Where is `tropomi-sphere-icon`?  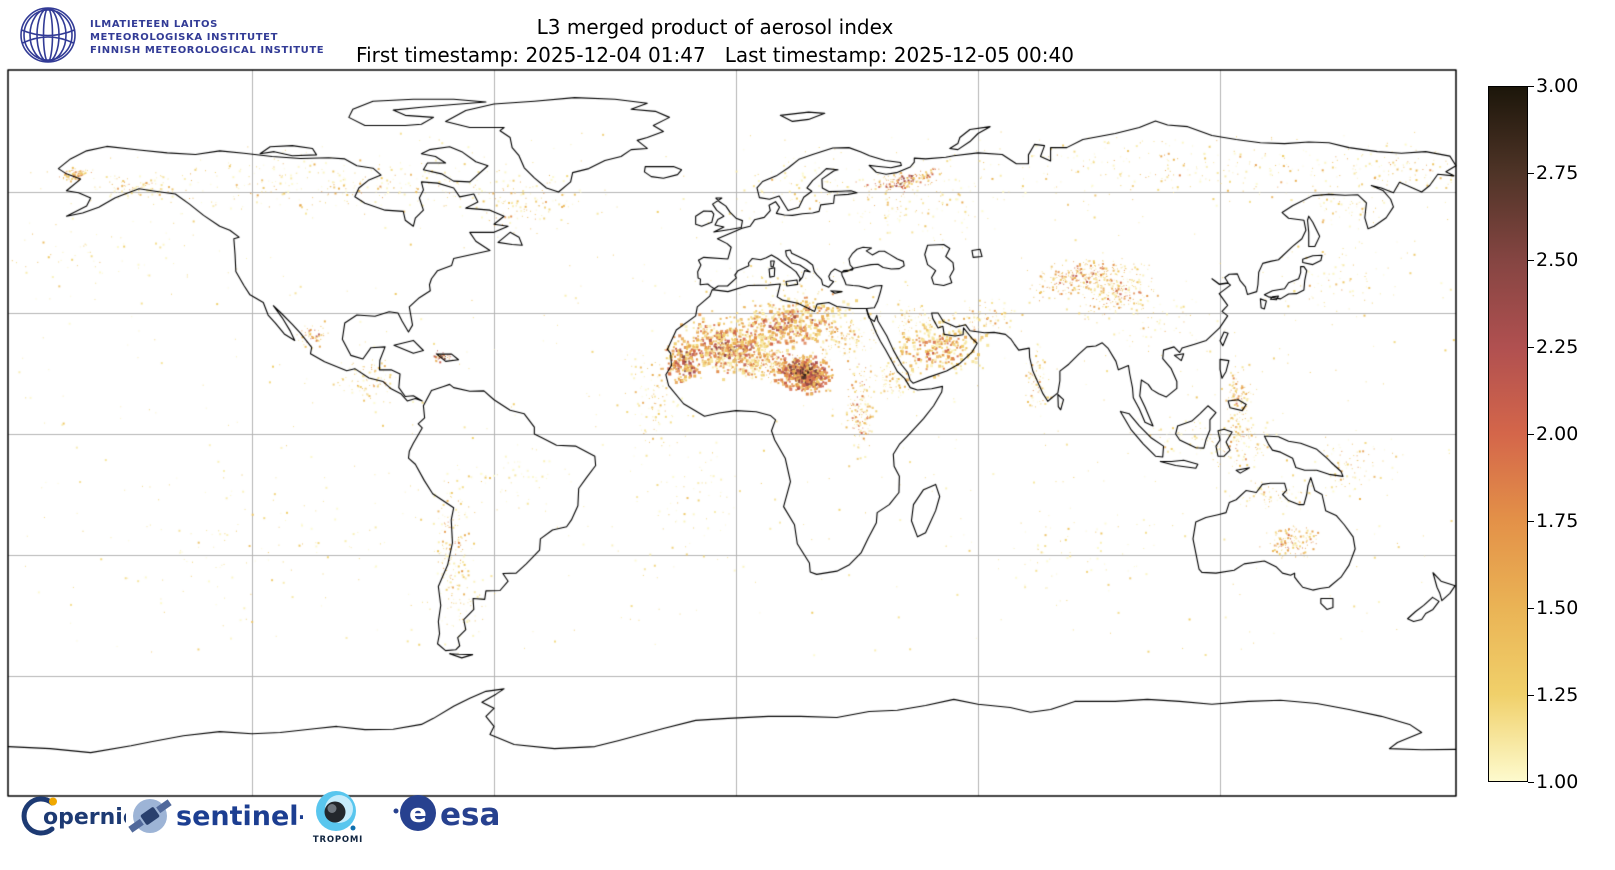
tropomi-sphere-icon is located at coordinates (335, 812).